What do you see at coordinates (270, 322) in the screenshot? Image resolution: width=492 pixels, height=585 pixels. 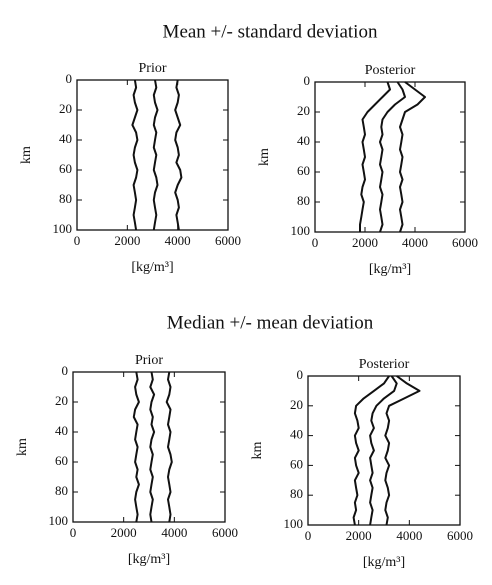 I see `section-heading: Median +/- mean deviation` at bounding box center [270, 322].